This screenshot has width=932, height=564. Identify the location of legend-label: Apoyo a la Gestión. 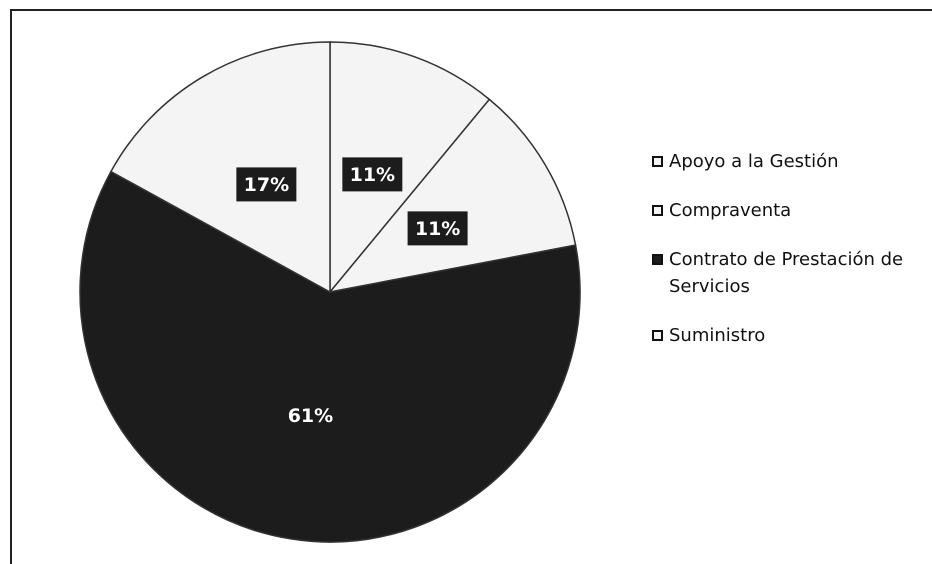
(754, 161).